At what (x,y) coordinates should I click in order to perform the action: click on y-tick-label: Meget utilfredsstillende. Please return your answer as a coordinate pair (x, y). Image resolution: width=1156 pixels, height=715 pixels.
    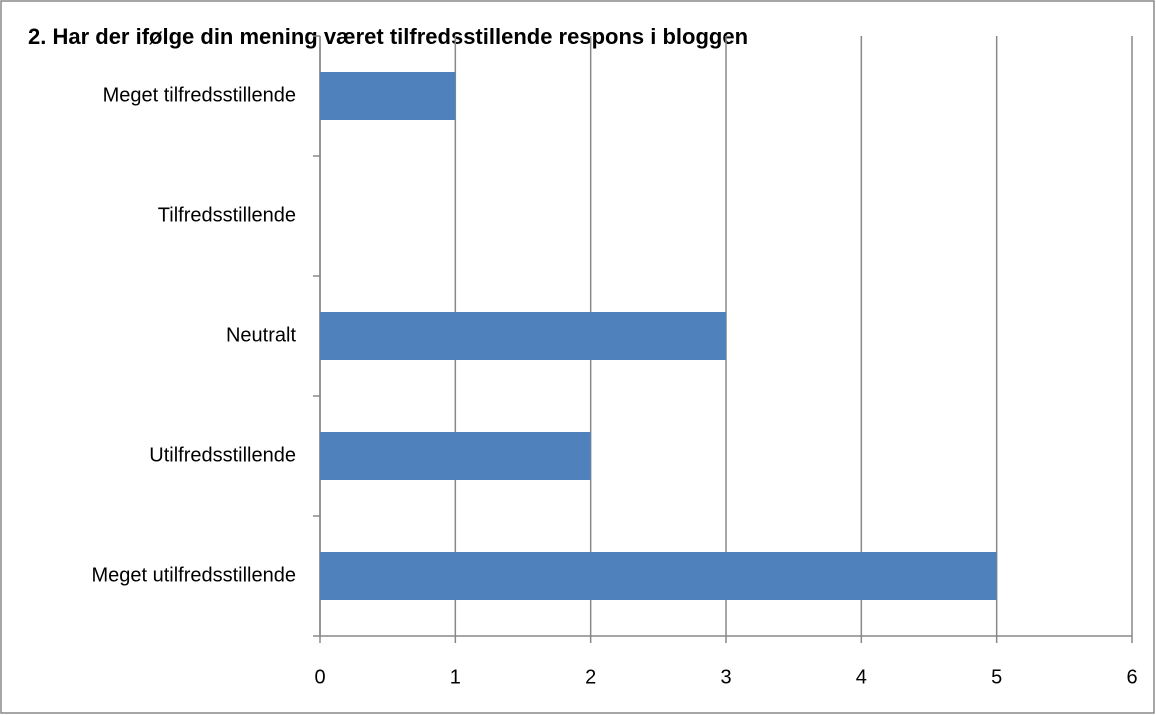
    Looking at the image, I should click on (193, 575).